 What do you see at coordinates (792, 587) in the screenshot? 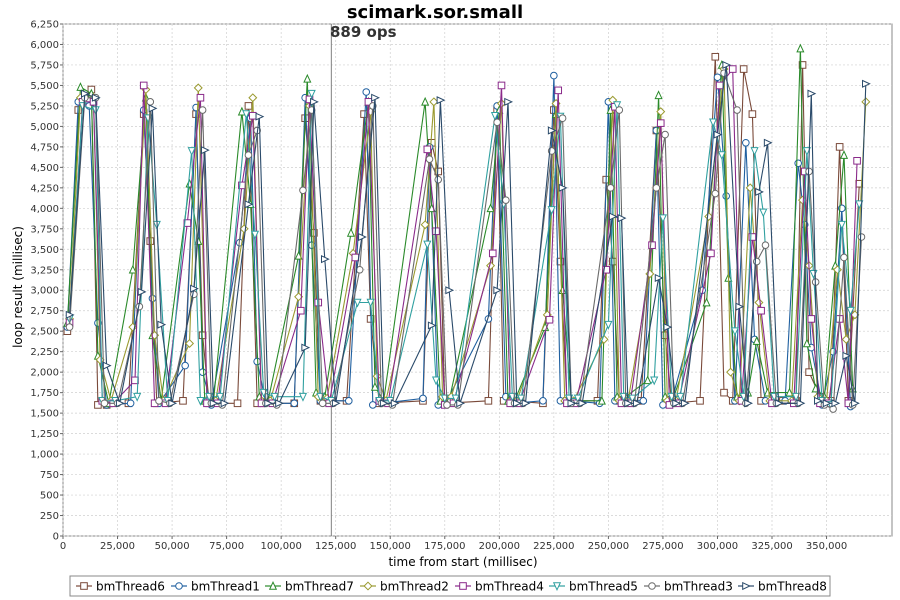
I see `legend-label: bmThread8` at bounding box center [792, 587].